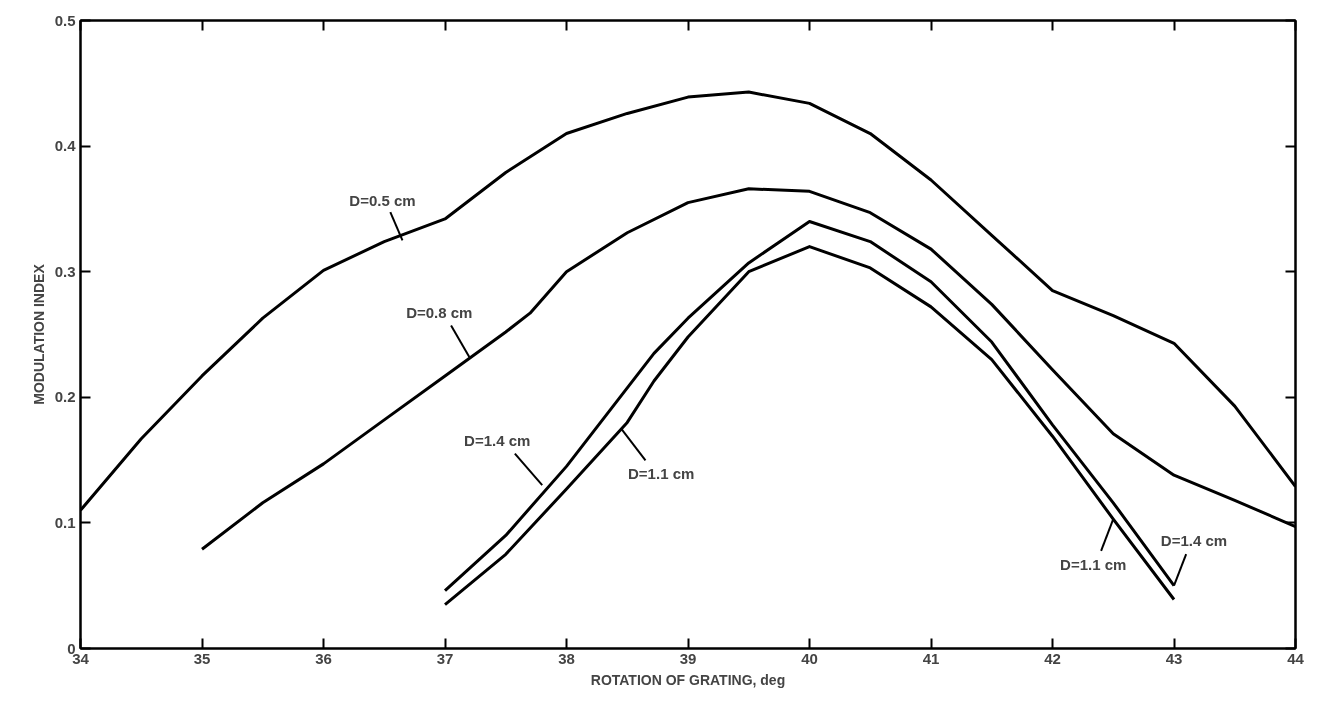  What do you see at coordinates (65, 522) in the screenshot?
I see `y-tick-label: 0.1` at bounding box center [65, 522].